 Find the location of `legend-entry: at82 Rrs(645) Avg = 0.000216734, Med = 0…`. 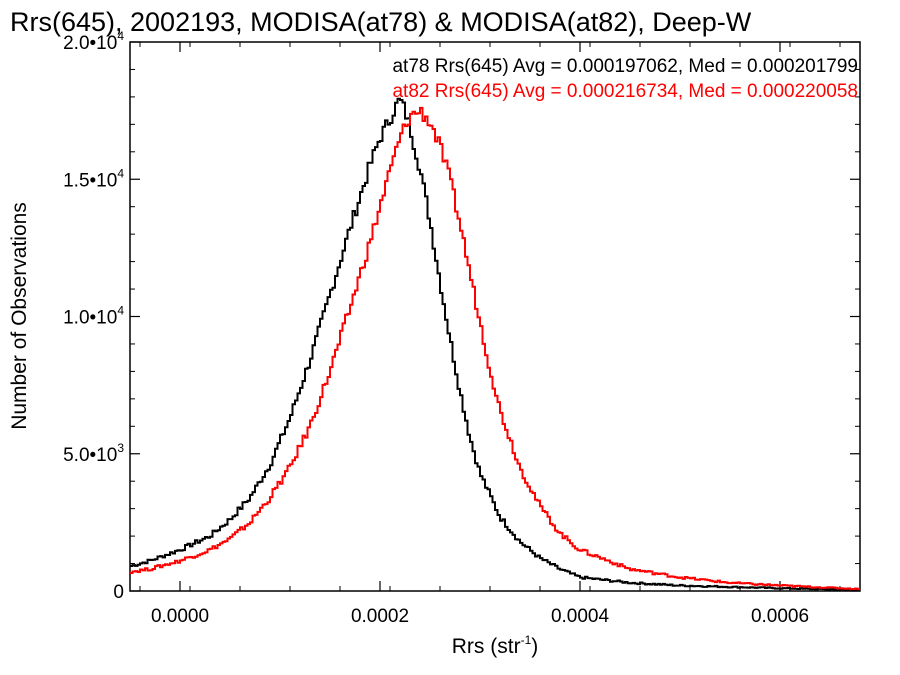

legend-entry: at82 Rrs(645) Avg = 0.000216734, Med = 0… is located at coordinates (625, 91).